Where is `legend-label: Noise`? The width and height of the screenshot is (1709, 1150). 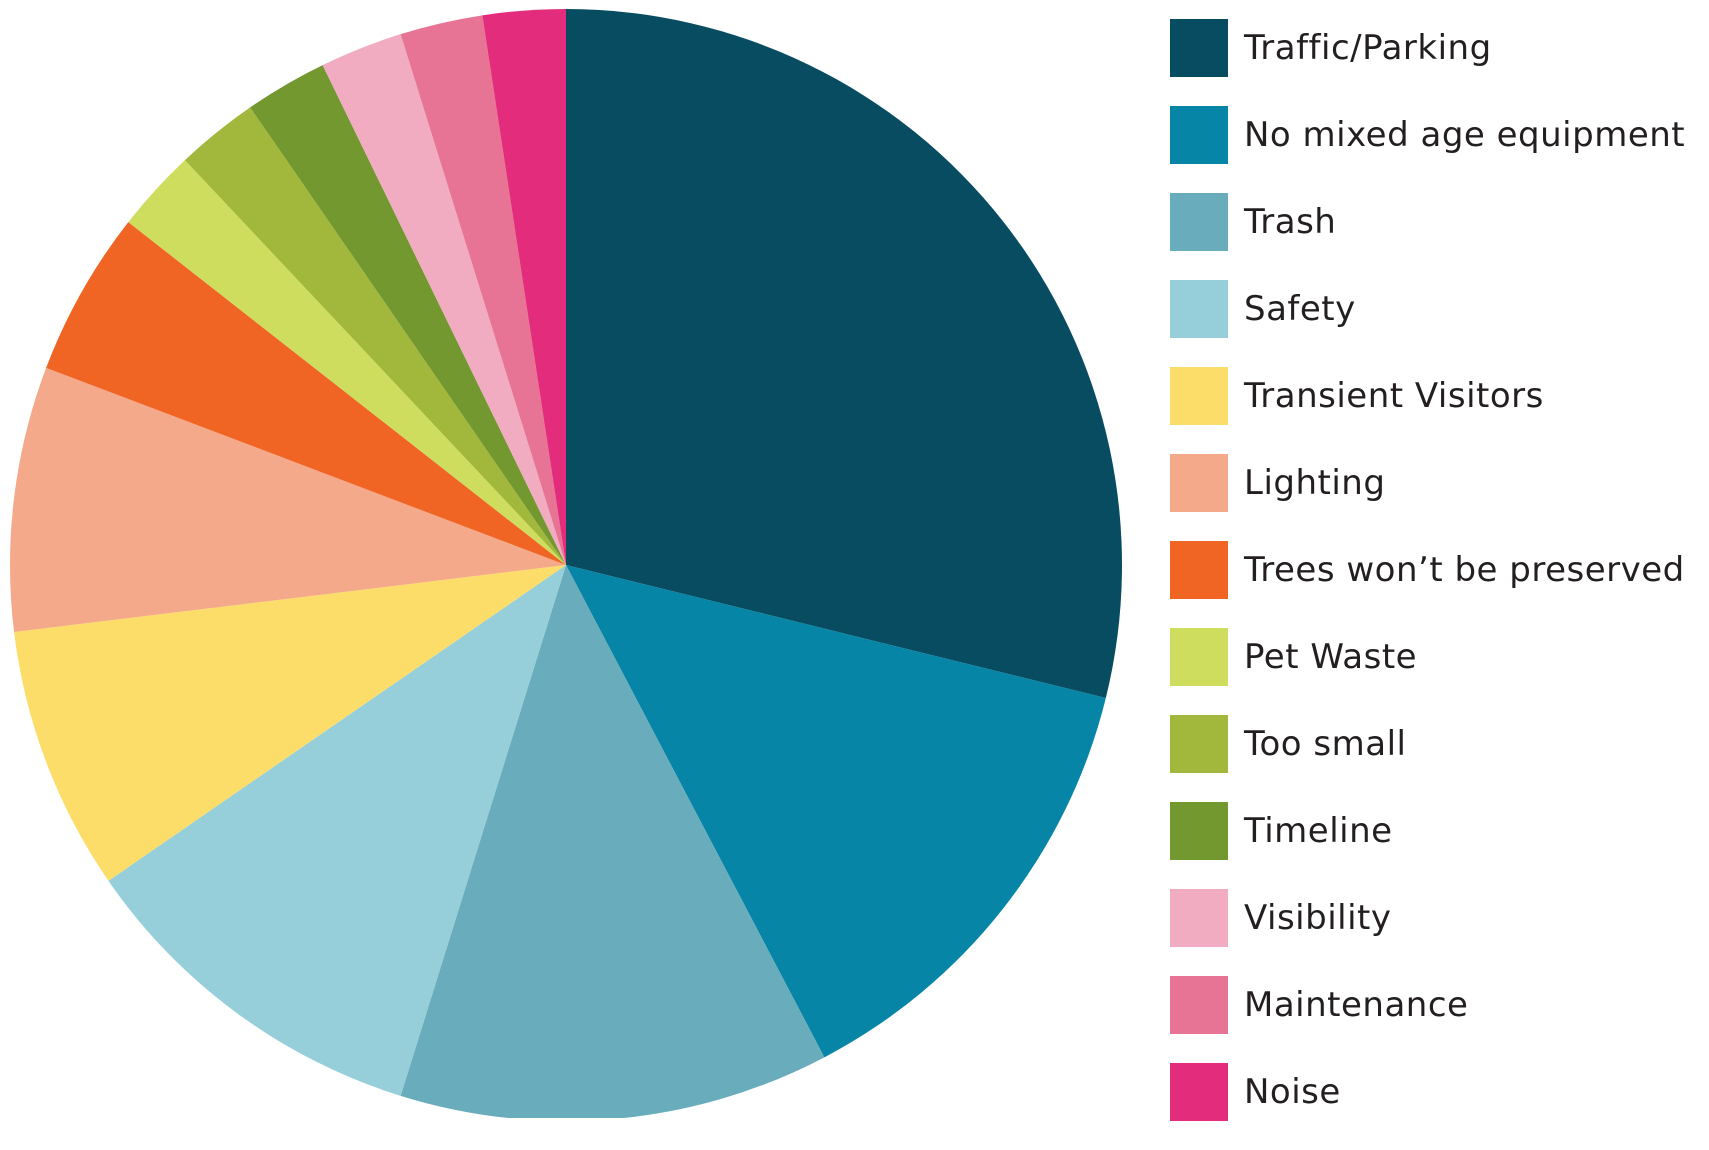
legend-label: Noise is located at coordinates (1292, 1092).